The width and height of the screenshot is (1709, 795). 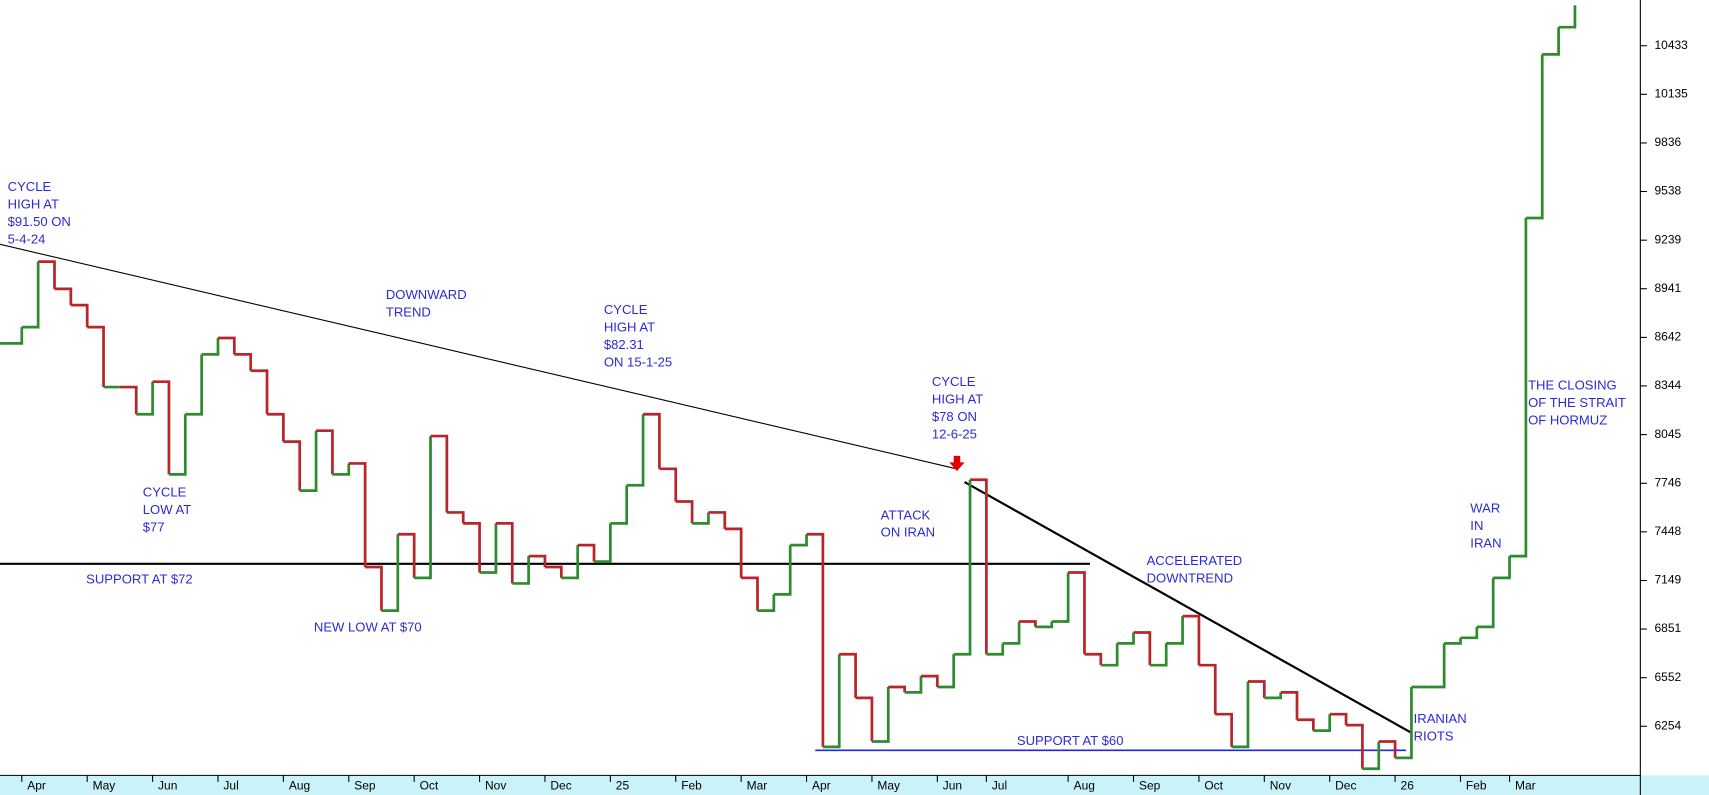 I want to click on y-tick-label: 9836, so click(x=1668, y=142).